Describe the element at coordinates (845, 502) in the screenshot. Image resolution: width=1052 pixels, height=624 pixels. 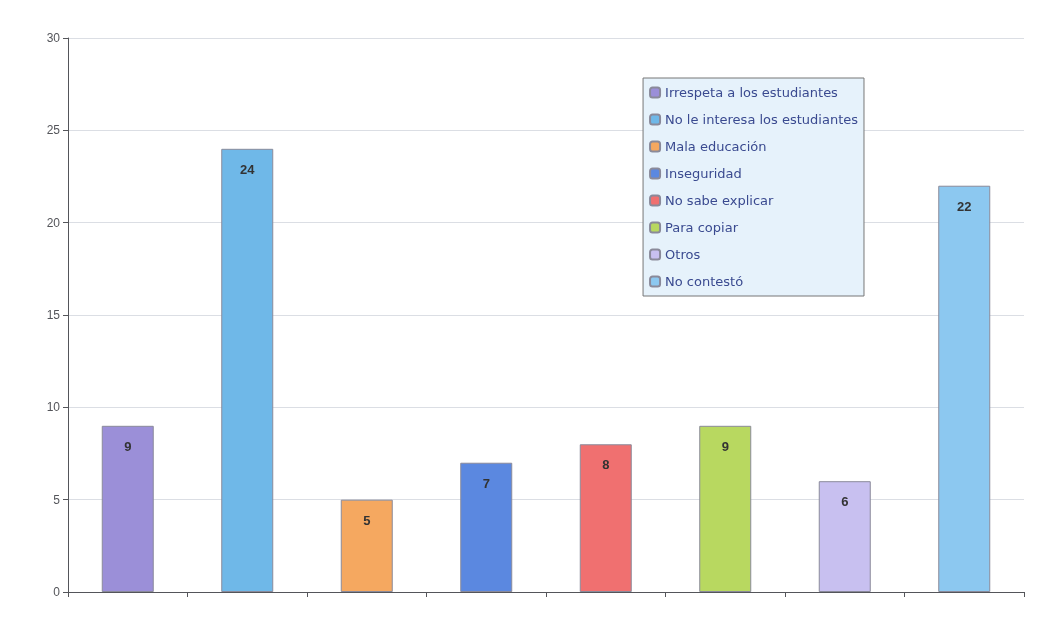
I see `data-label: 6` at that location.